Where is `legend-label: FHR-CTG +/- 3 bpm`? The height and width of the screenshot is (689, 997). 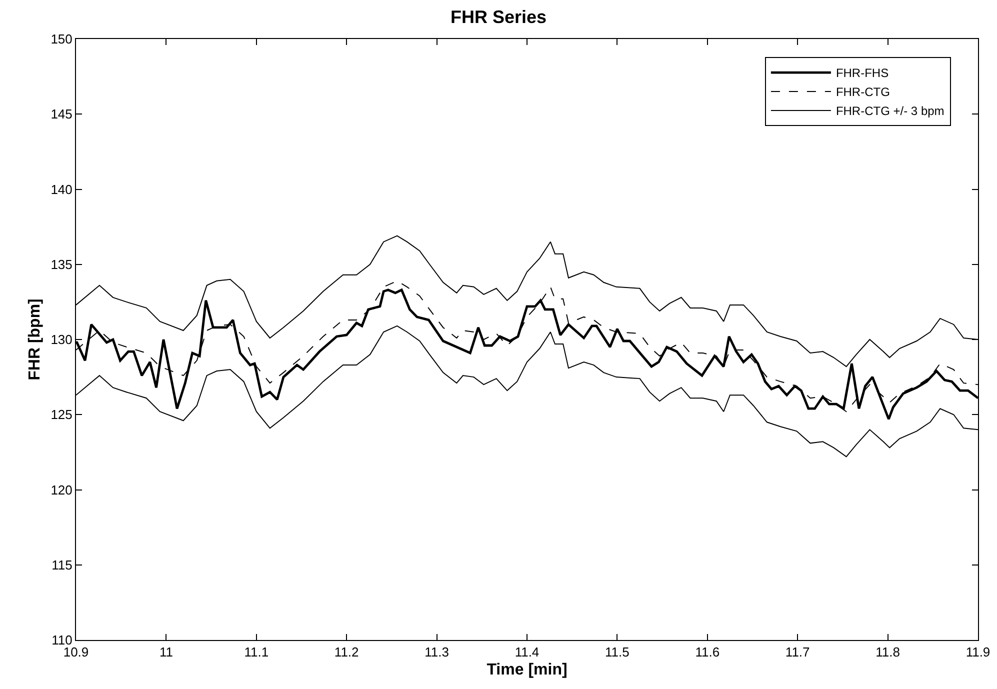
legend-label: FHR-CTG +/- 3 bpm is located at coordinates (890, 111).